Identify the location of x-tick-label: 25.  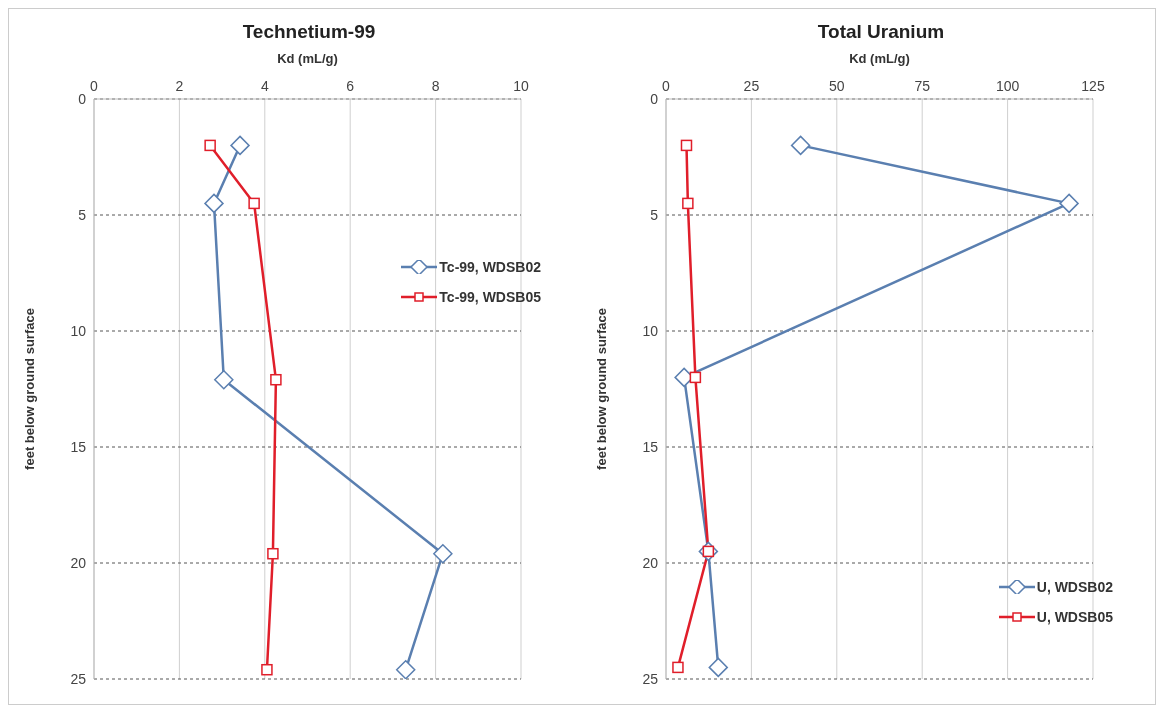
(751, 86).